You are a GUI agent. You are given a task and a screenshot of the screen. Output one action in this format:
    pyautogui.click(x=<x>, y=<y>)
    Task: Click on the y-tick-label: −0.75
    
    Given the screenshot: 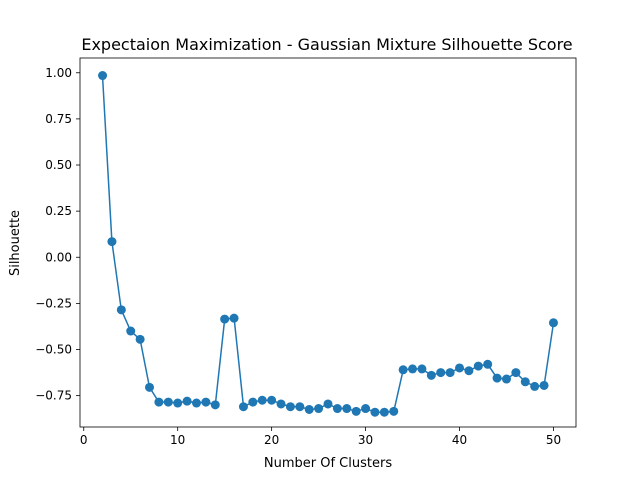 What is the action you would take?
    pyautogui.click(x=53, y=396)
    